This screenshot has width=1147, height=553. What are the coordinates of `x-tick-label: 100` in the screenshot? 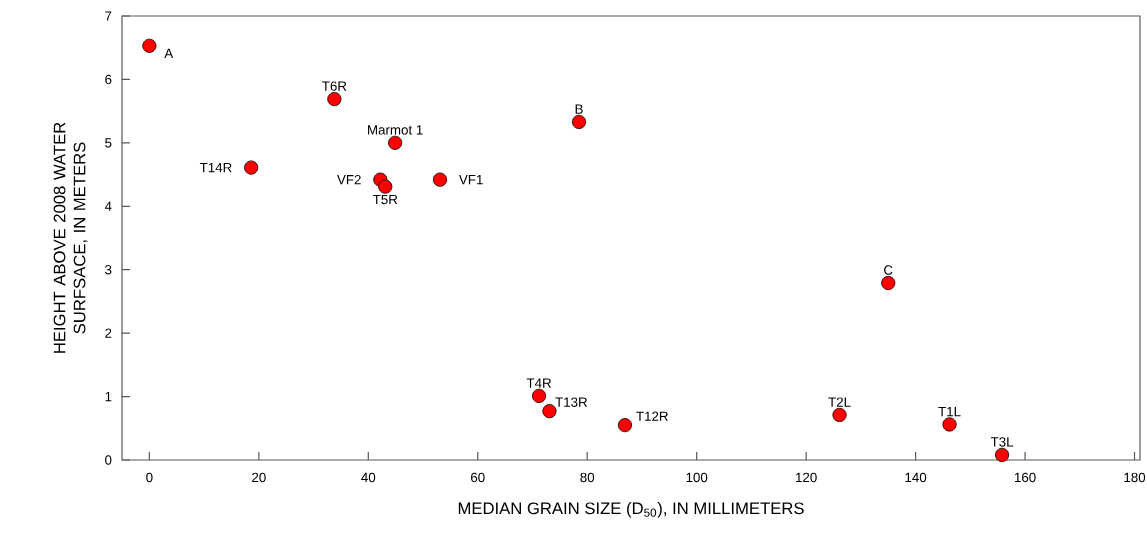 It's located at (697, 477).